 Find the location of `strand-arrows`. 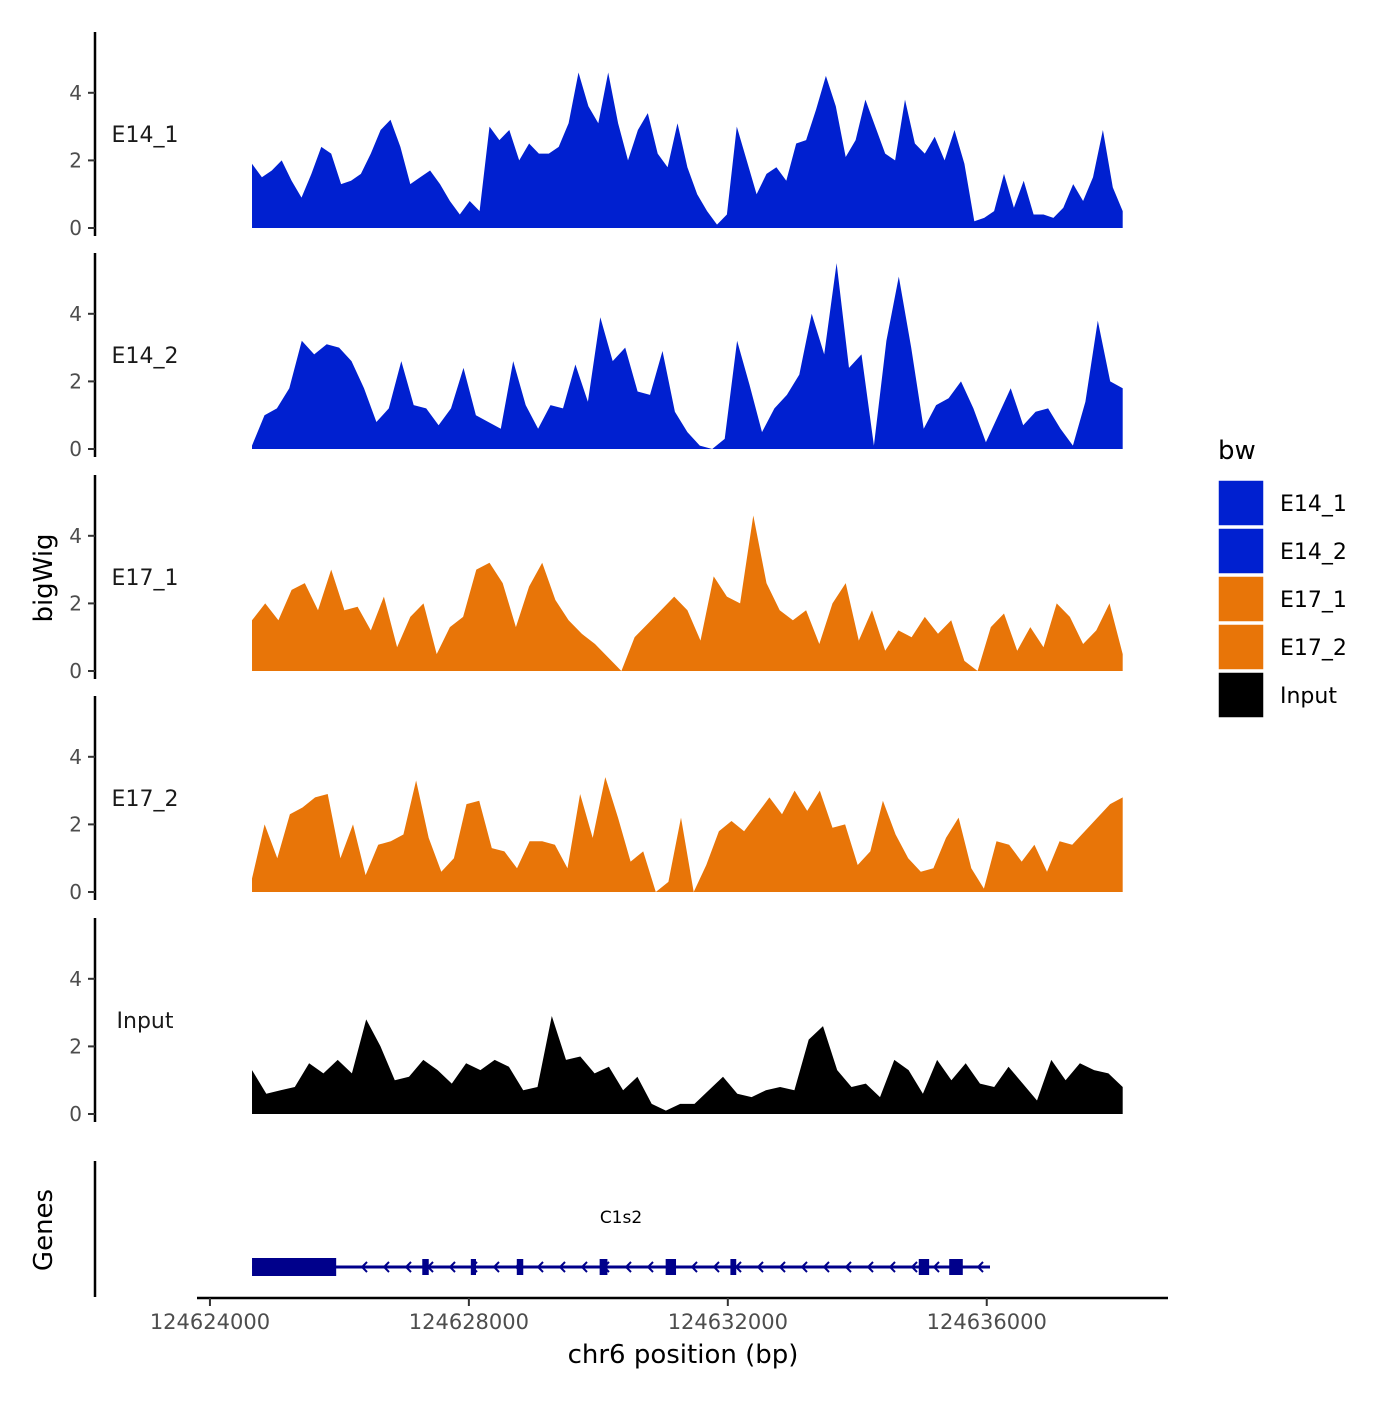

strand-arrows is located at coordinates (672, 1267).